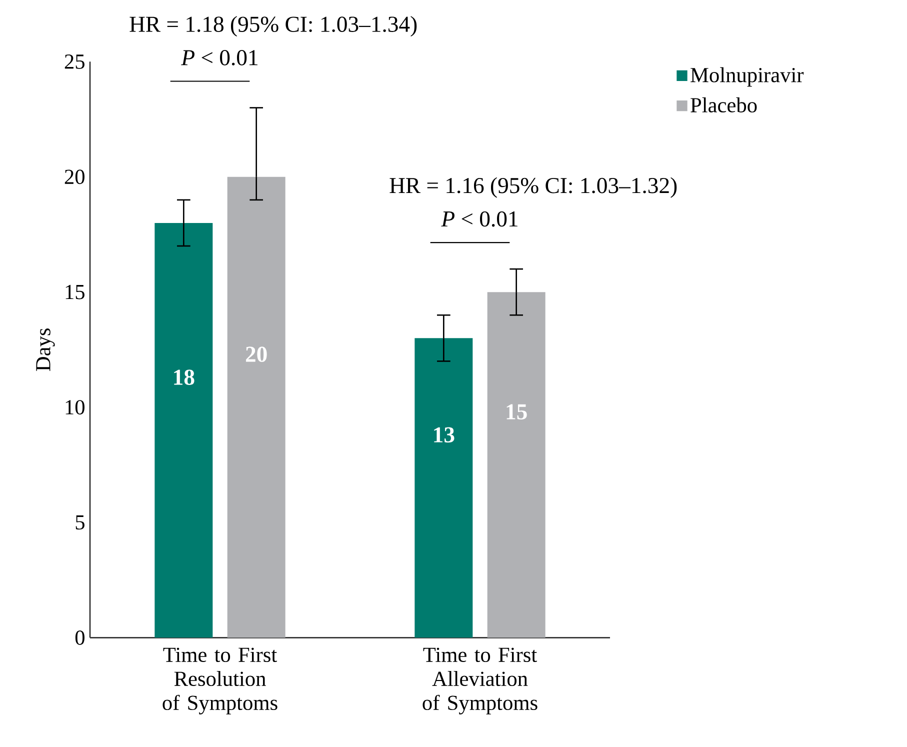 The width and height of the screenshot is (907, 747). I want to click on legend-label: Molnupiravir, so click(747, 77).